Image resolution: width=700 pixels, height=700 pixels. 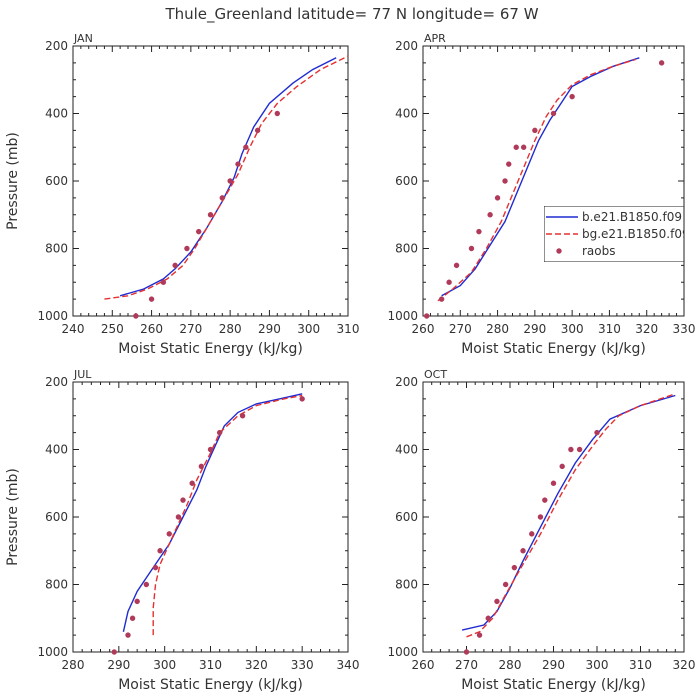 I want to click on x-tick-label: 250, so click(x=112, y=329).